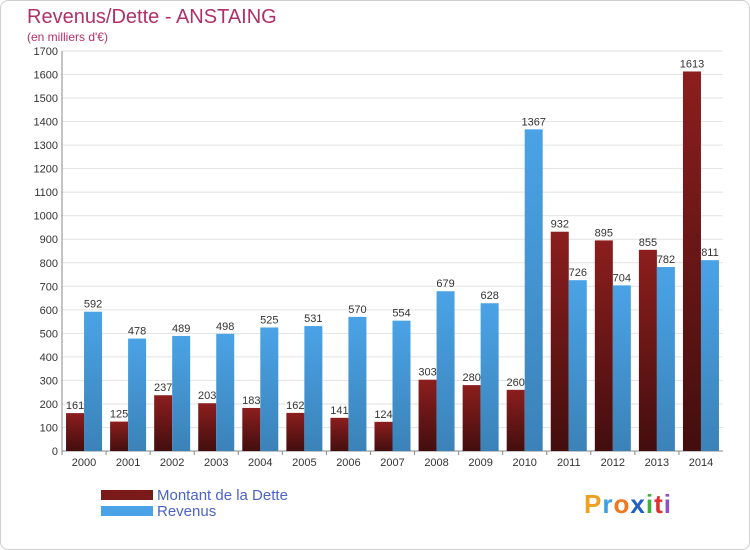 This screenshot has width=750, height=550. I want to click on x-tick-label: 2003, so click(216, 463).